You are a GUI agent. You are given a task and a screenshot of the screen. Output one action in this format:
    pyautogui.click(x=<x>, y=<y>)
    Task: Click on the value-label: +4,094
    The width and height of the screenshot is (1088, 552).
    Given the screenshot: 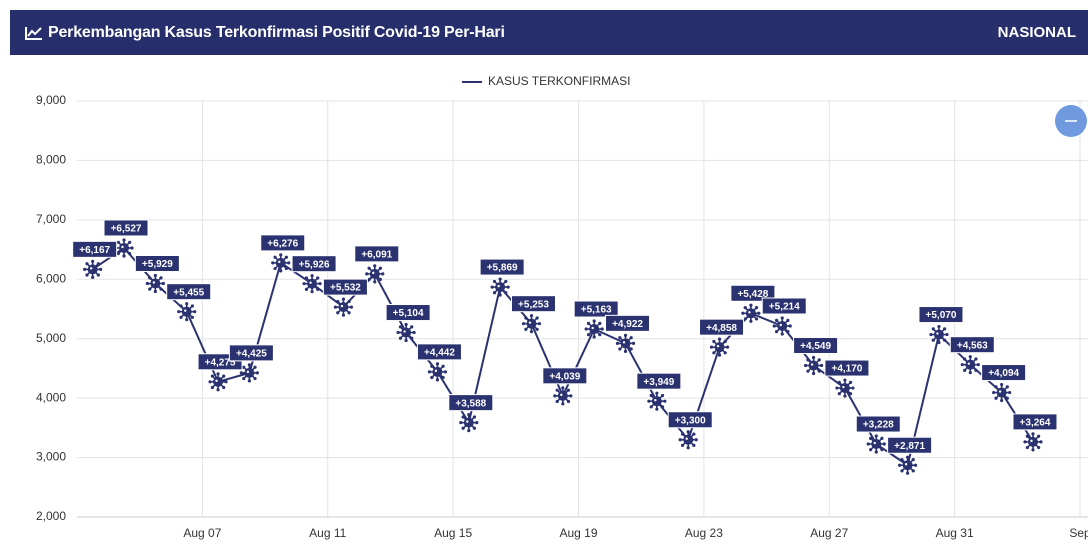 What is the action you would take?
    pyautogui.click(x=1003, y=373)
    